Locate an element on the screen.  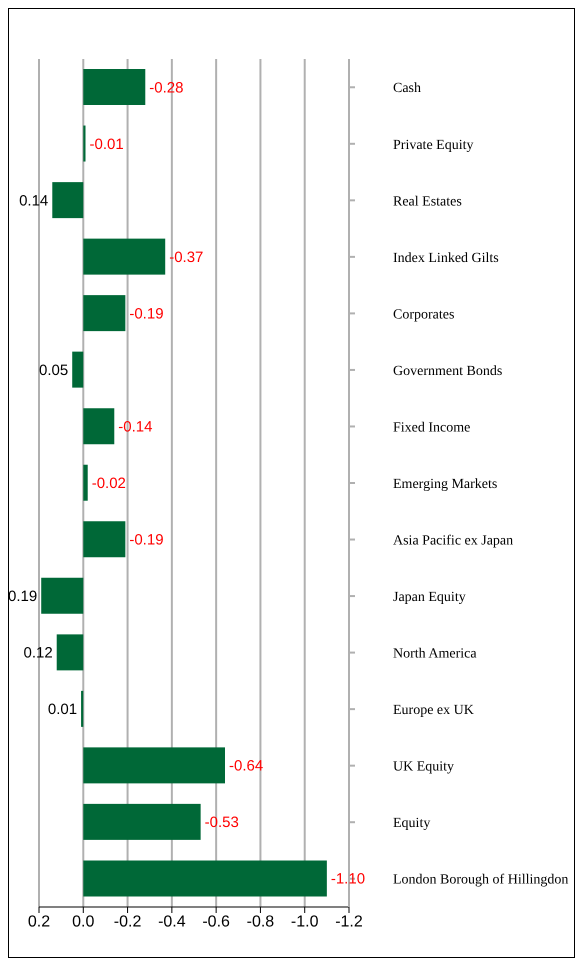
y-tick-label: Japan Equity is located at coordinates (429, 598).